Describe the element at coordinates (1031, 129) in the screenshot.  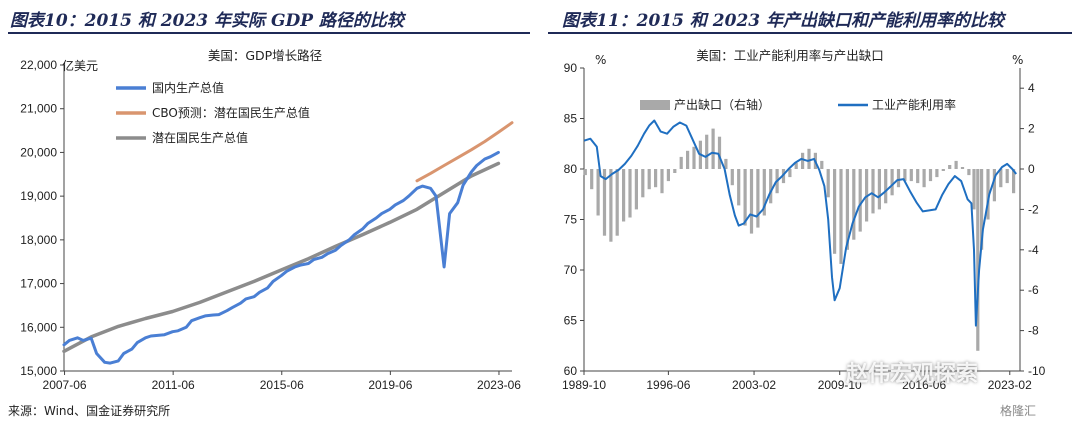
I see `right-y-tick-label-right: 2` at that location.